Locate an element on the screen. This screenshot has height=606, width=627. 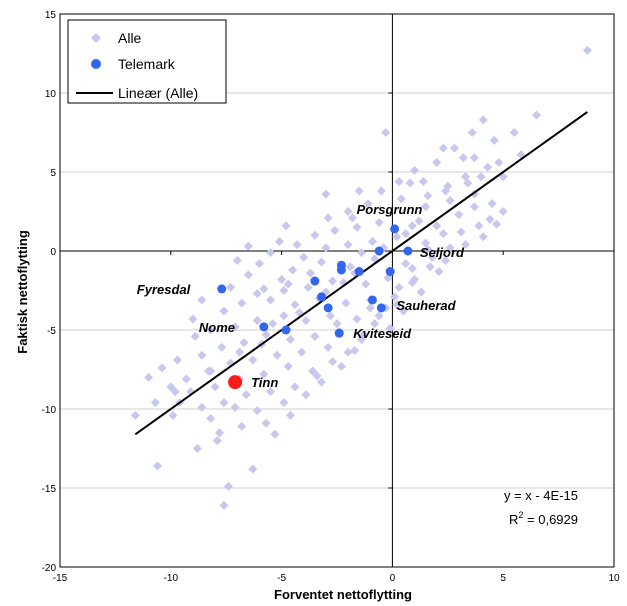
telemark-point-label: Seljord is located at coordinates (442, 252).